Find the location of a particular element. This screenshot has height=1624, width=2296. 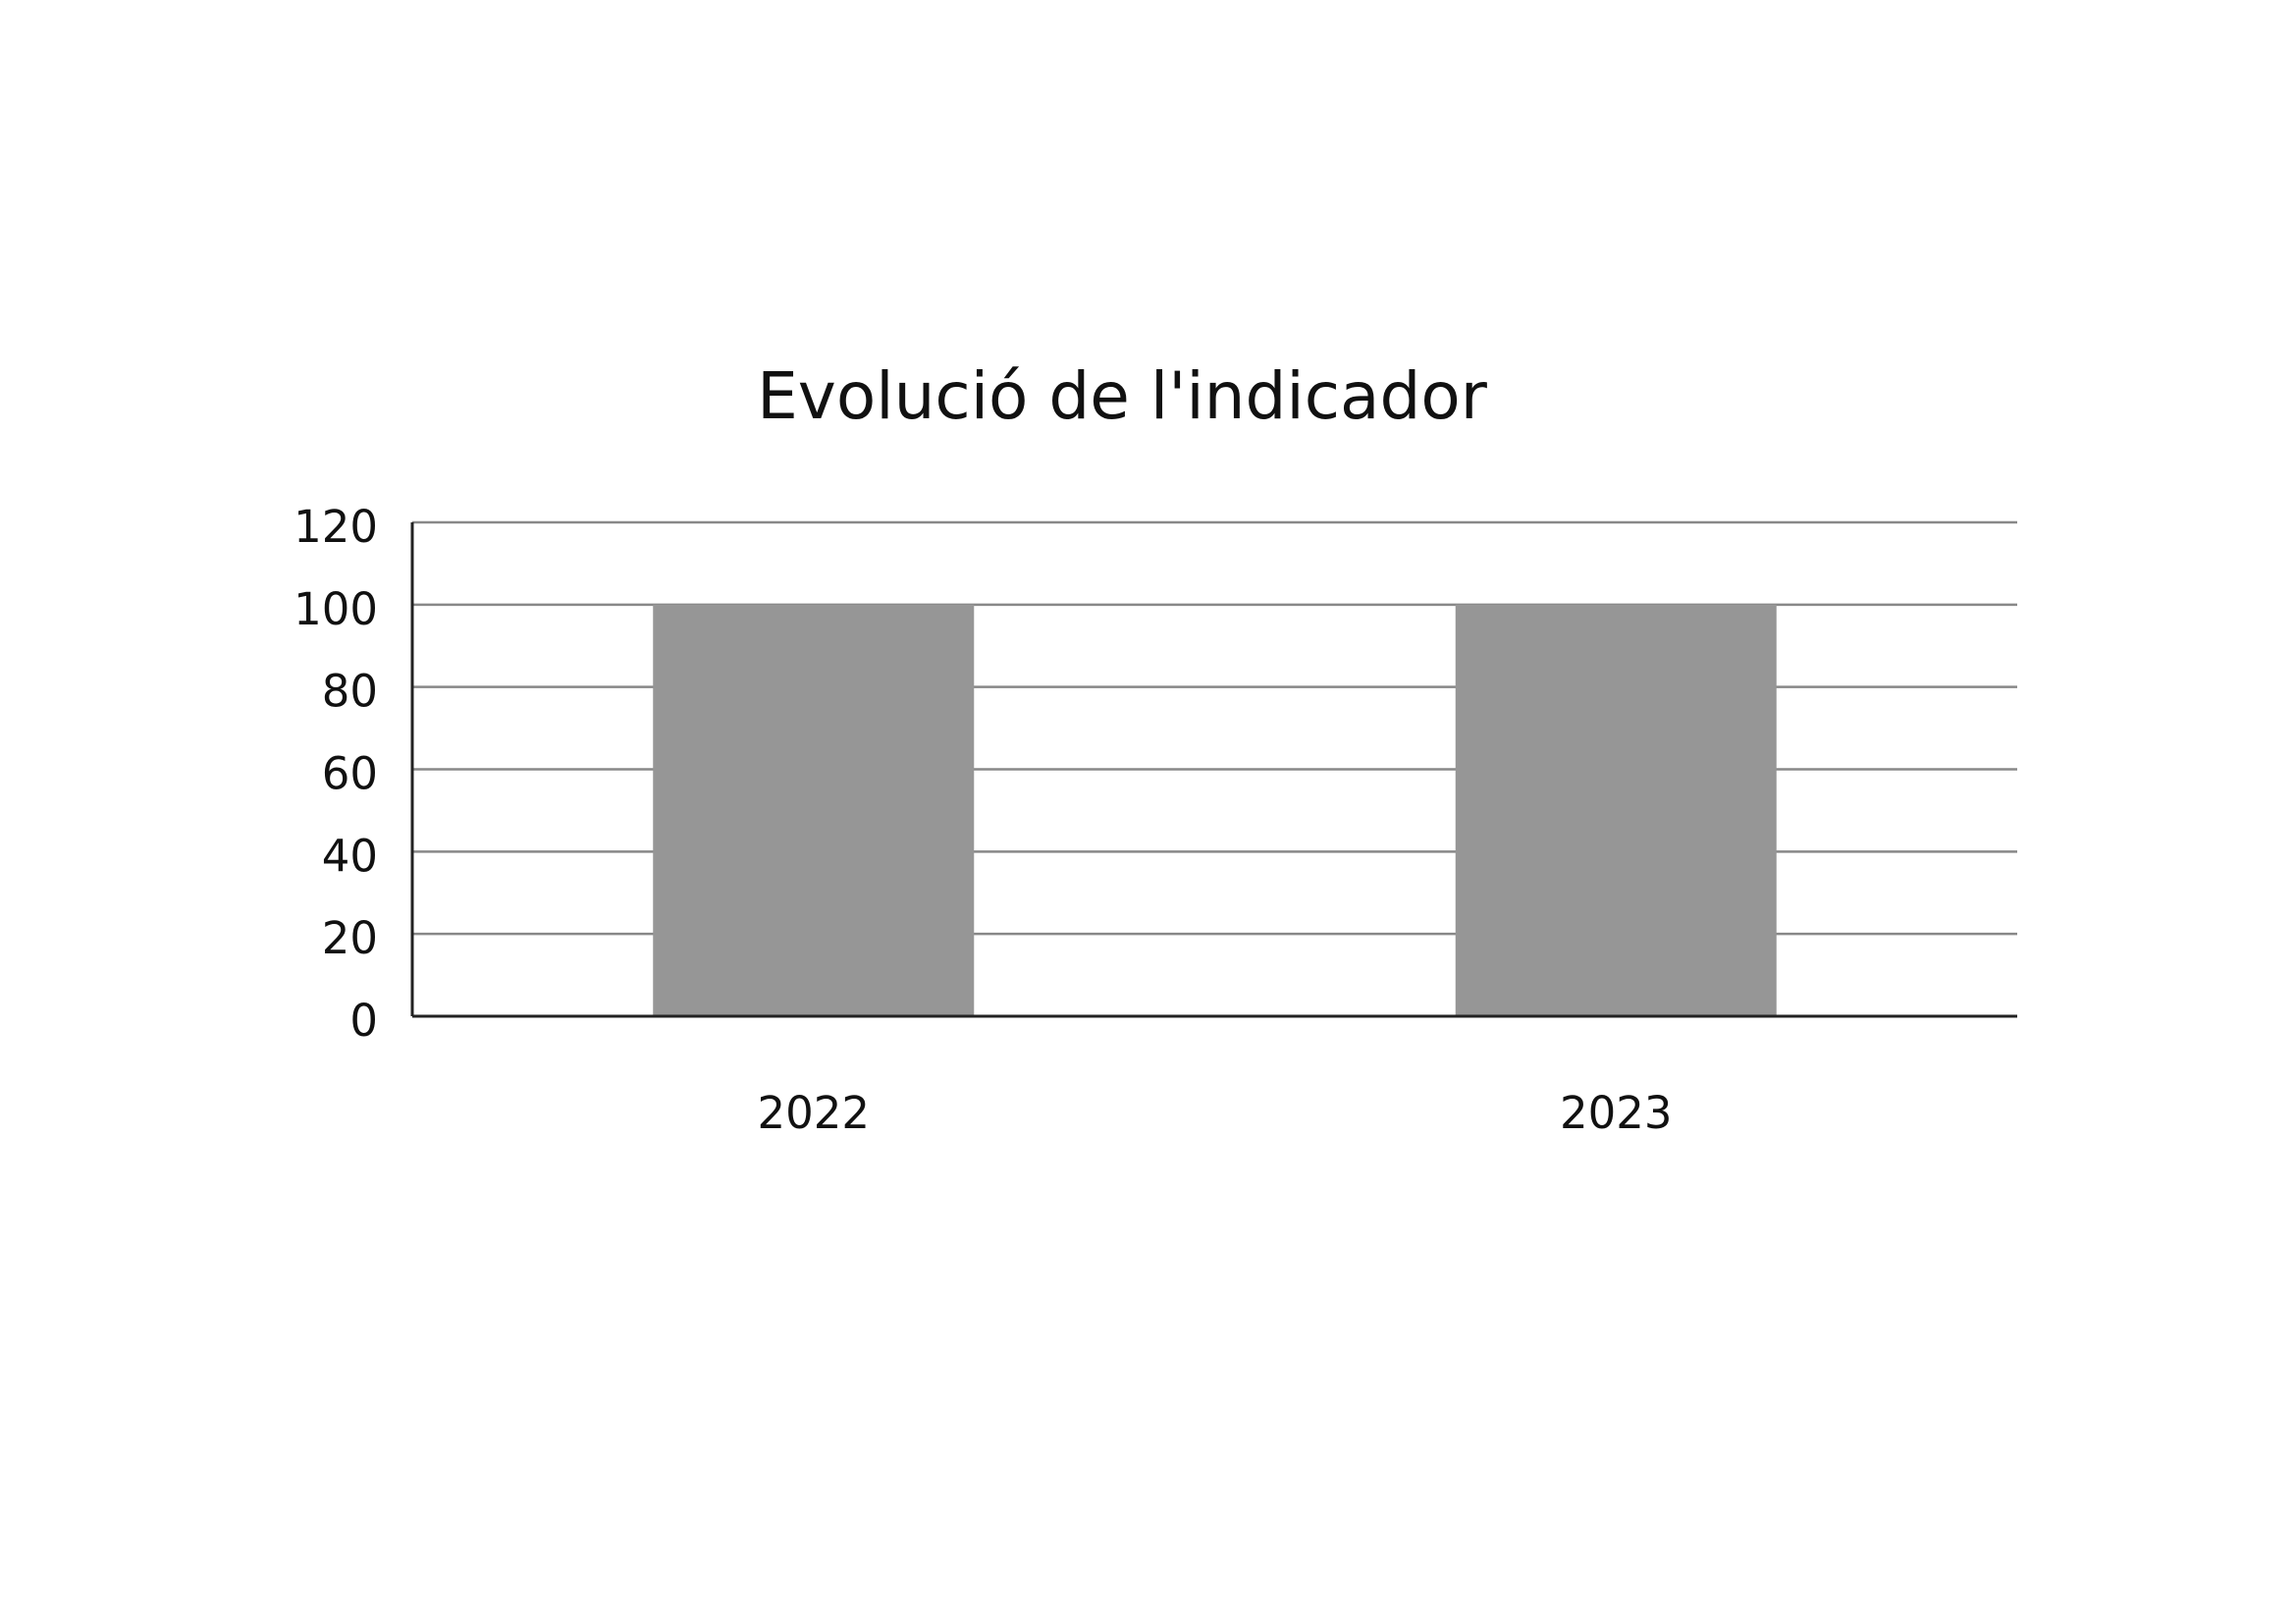

x-tick-label: 2022 is located at coordinates (813, 1113).